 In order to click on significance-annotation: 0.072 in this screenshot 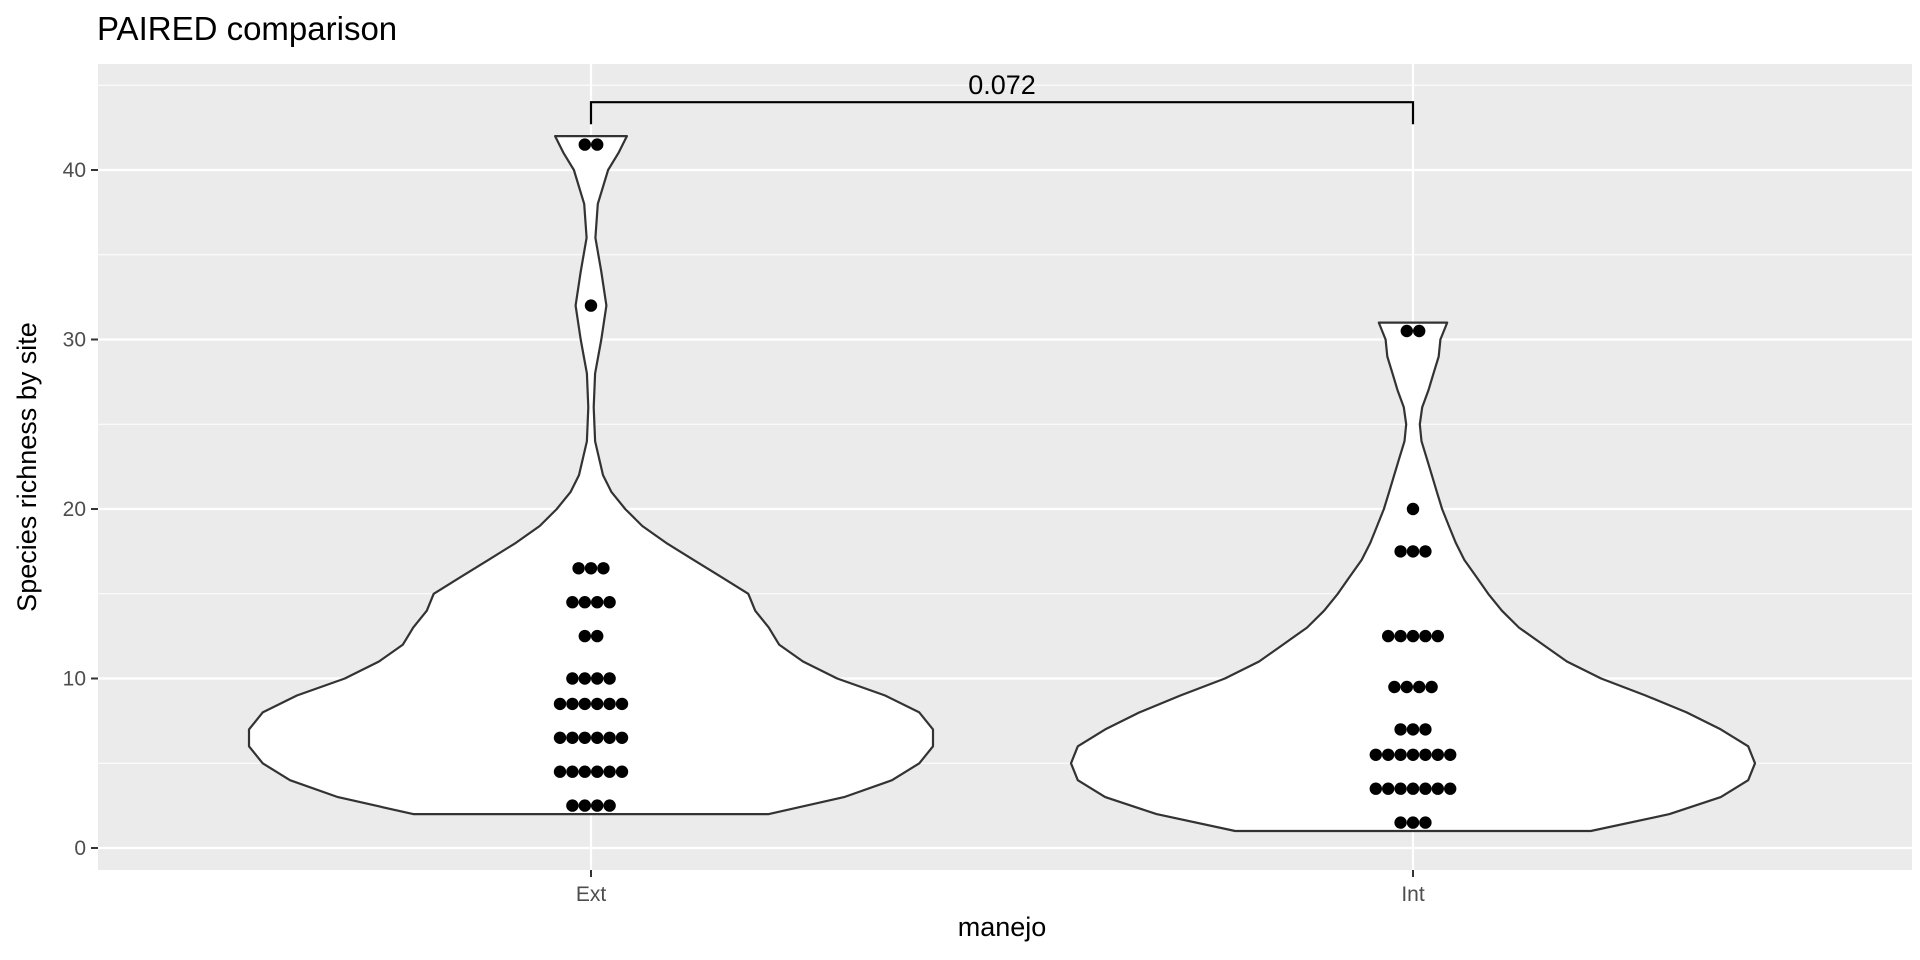, I will do `click(1002, 97)`.